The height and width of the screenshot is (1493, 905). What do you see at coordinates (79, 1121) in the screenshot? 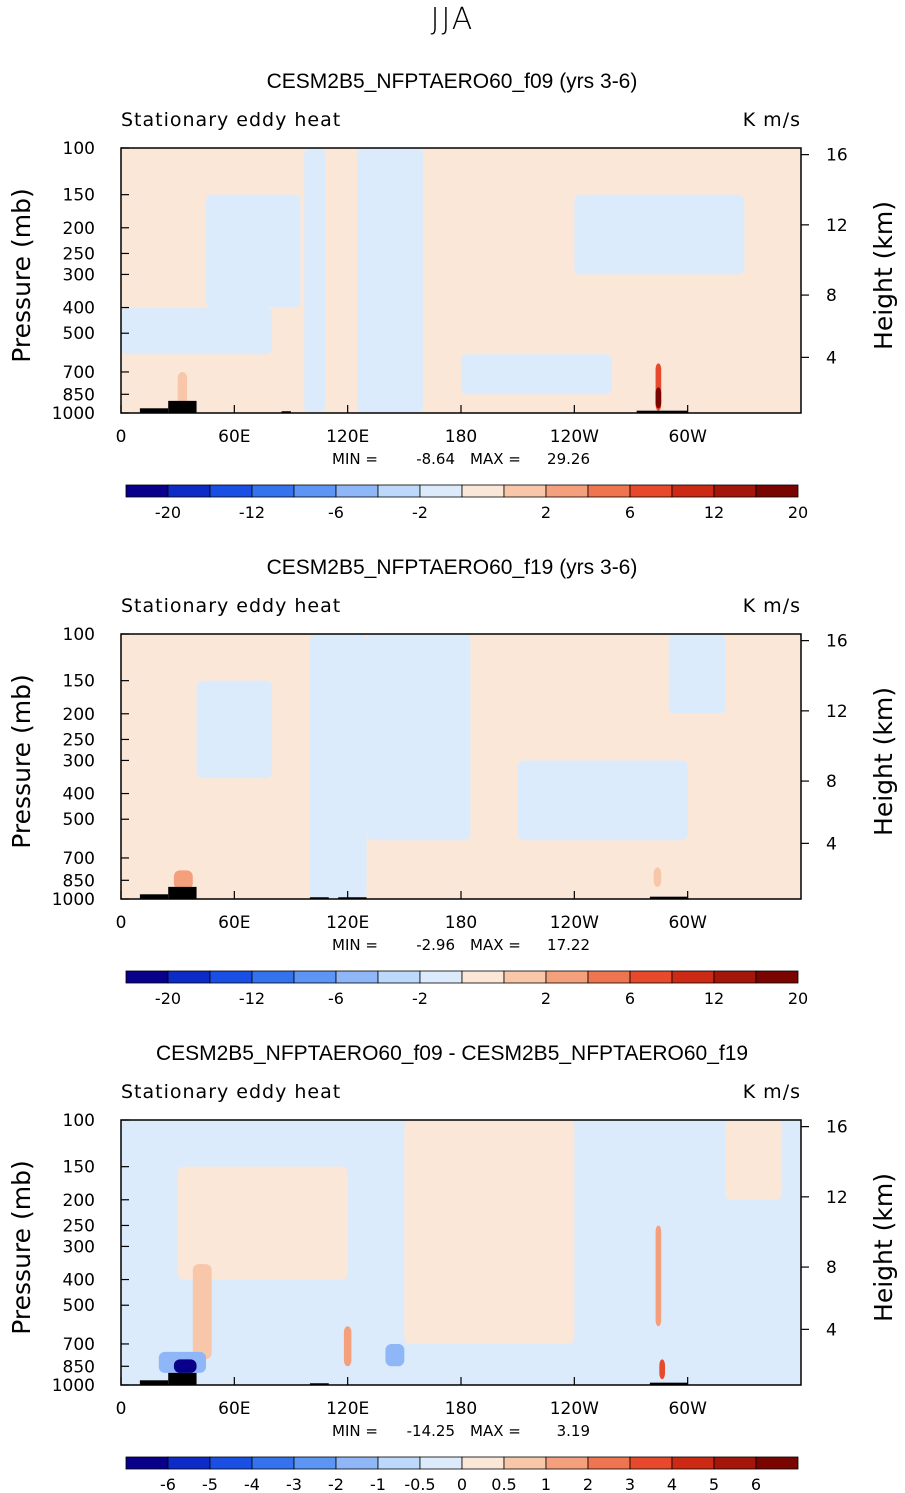
I see `y-tick-label: 100` at bounding box center [79, 1121].